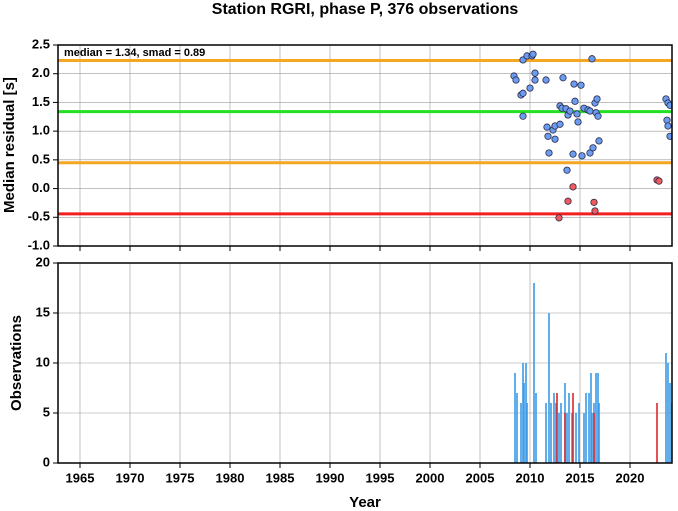 The height and width of the screenshot is (511, 678). I want to click on x-tick-label: 2015, so click(580, 477).